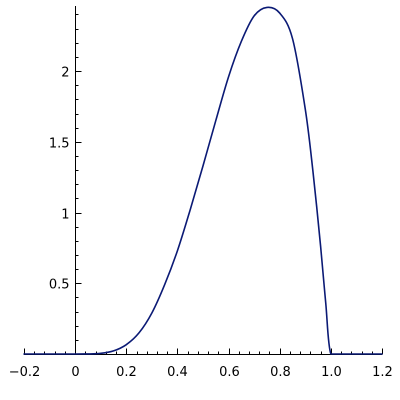  Describe the element at coordinates (126, 372) in the screenshot. I see `x-tick-label: 0.2` at that location.